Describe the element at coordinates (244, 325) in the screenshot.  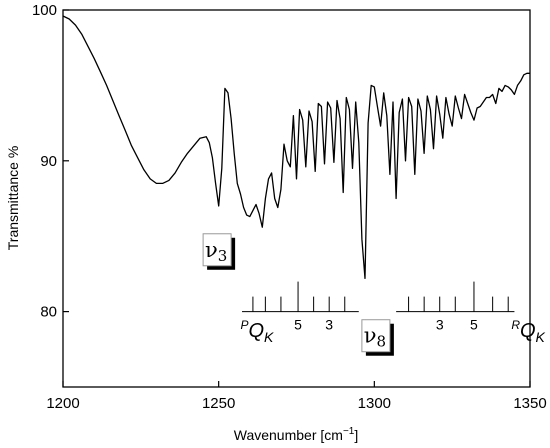
I see `branch-label-prefix: P` at that location.